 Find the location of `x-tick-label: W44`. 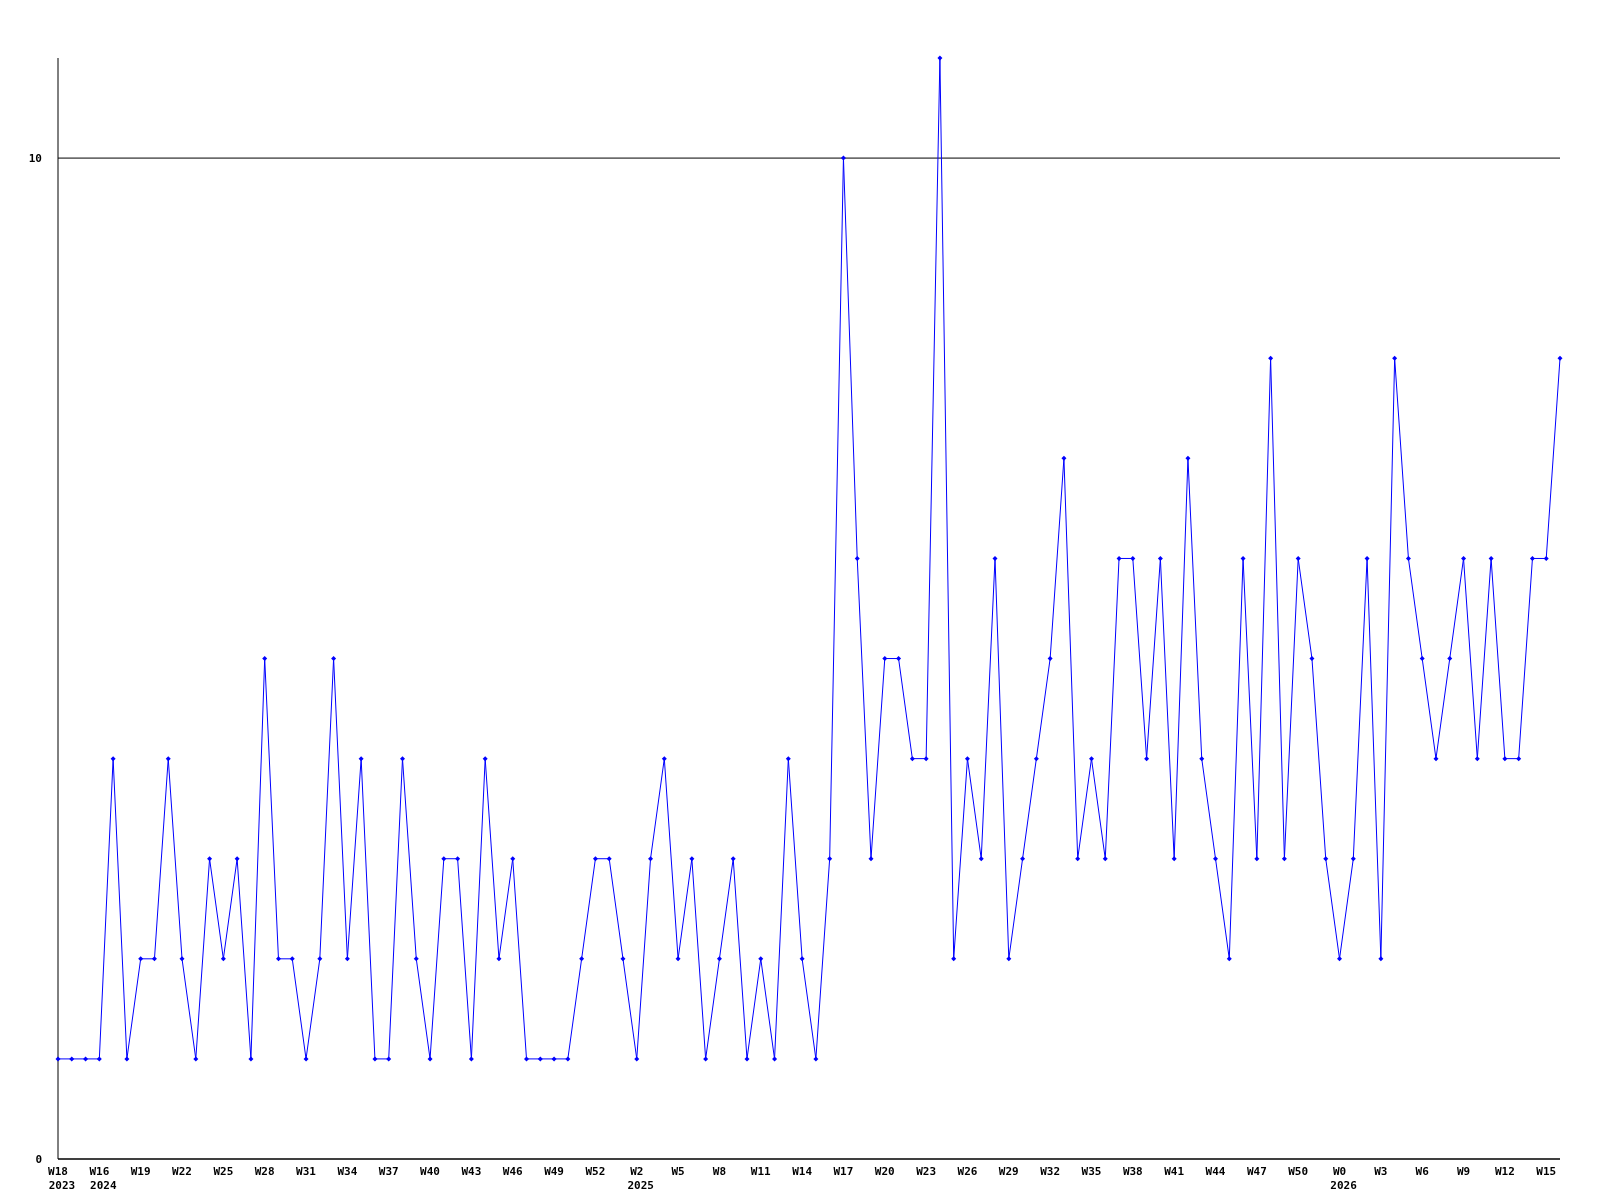

x-tick-label: W44 is located at coordinates (1215, 1171).